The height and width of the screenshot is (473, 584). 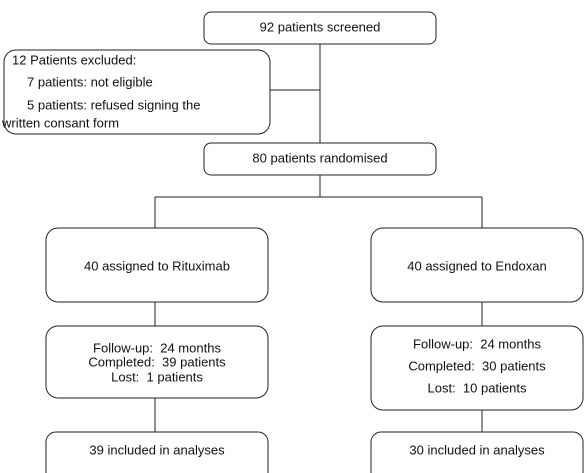 I want to click on randomised-box, so click(x=320, y=159).